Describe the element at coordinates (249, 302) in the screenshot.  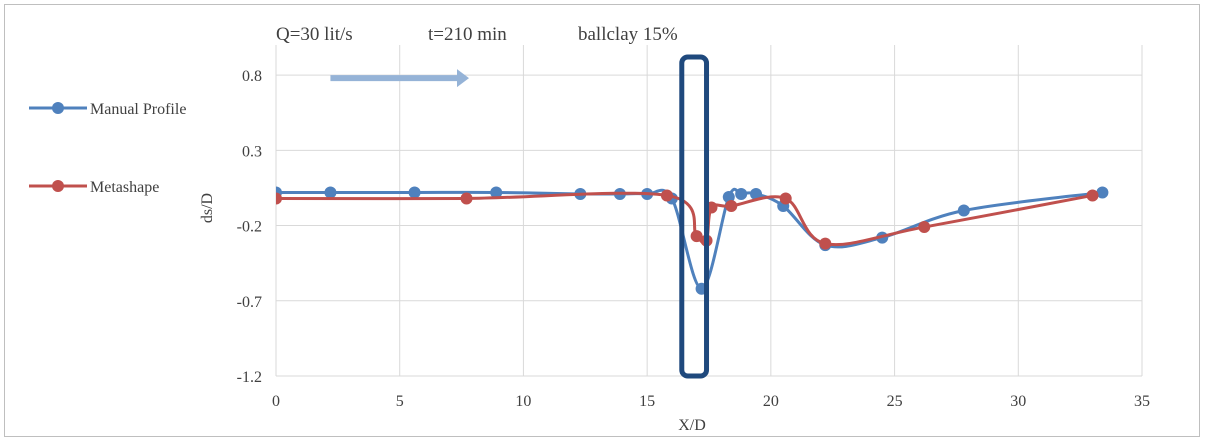
I see `y-tick-label: -0.7` at that location.